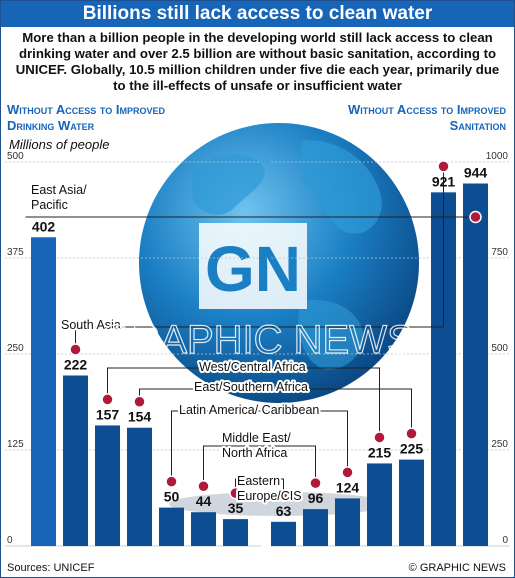  What do you see at coordinates (10, 540) in the screenshot?
I see `left-tick-label: 0` at bounding box center [10, 540].